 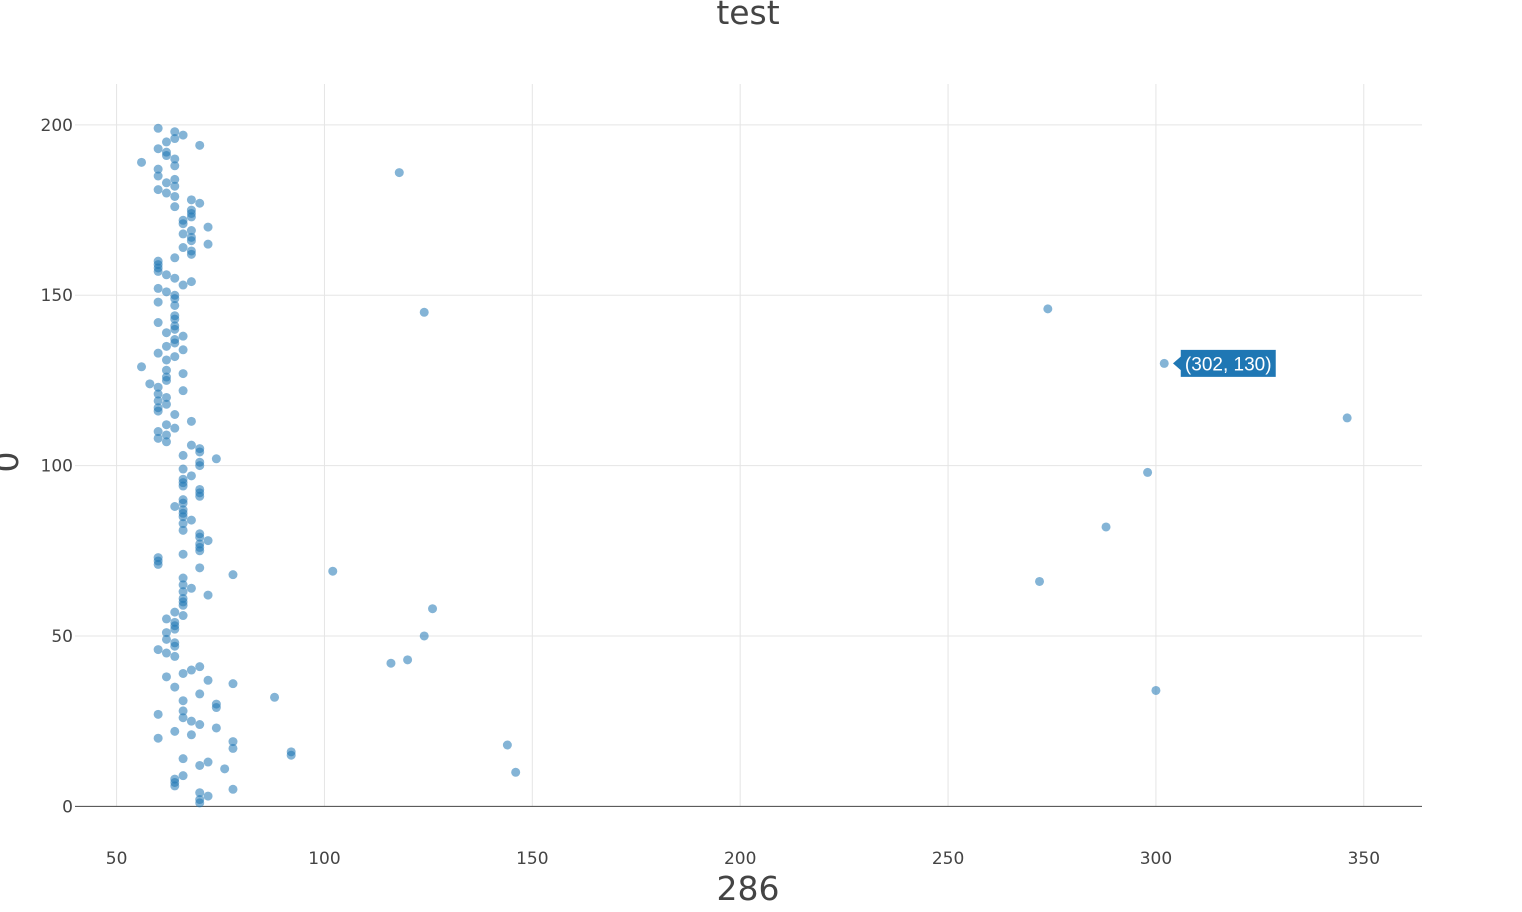 I want to click on x-tick-label: 250, so click(x=948, y=859).